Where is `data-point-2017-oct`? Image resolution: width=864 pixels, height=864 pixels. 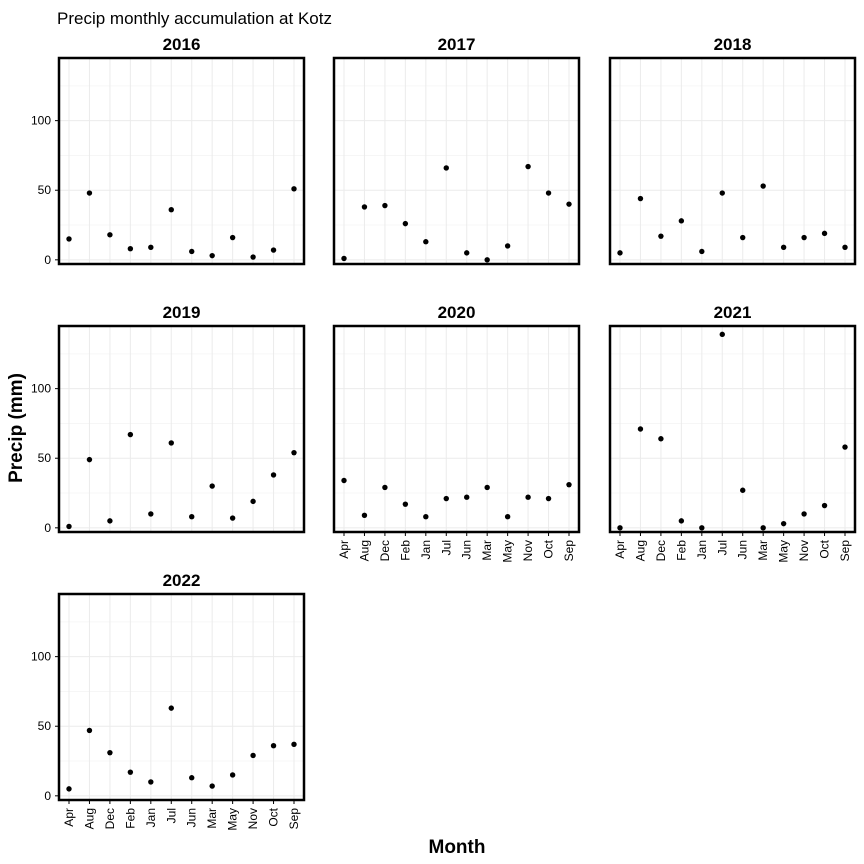 data-point-2017-oct is located at coordinates (548, 193).